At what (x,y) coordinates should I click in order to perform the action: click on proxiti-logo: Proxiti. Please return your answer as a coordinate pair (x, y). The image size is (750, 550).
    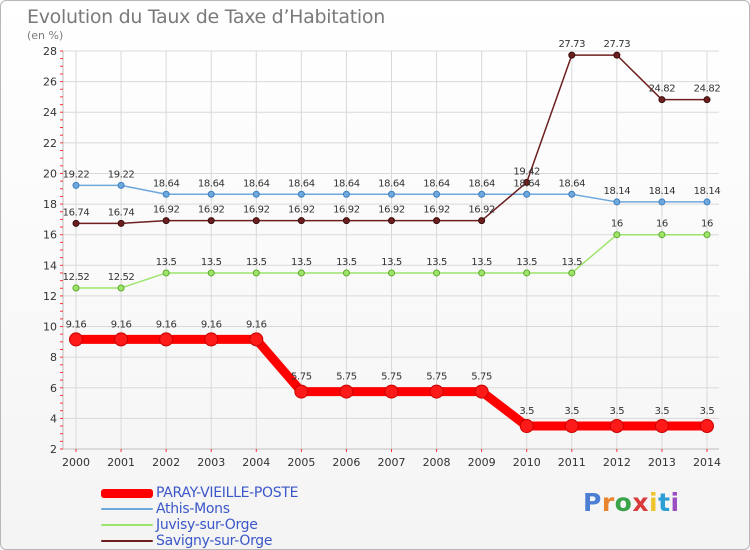
    Looking at the image, I should click on (631, 502).